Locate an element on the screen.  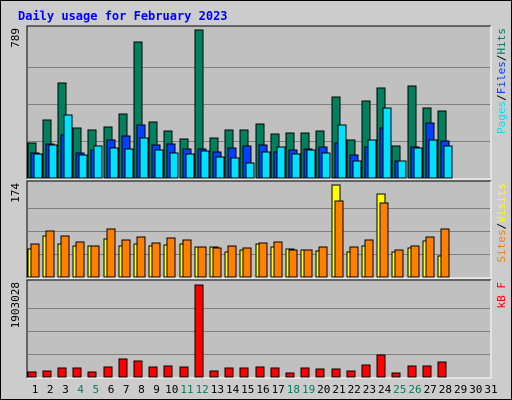
day-tick-label: 28 is located at coordinates (445, 389).